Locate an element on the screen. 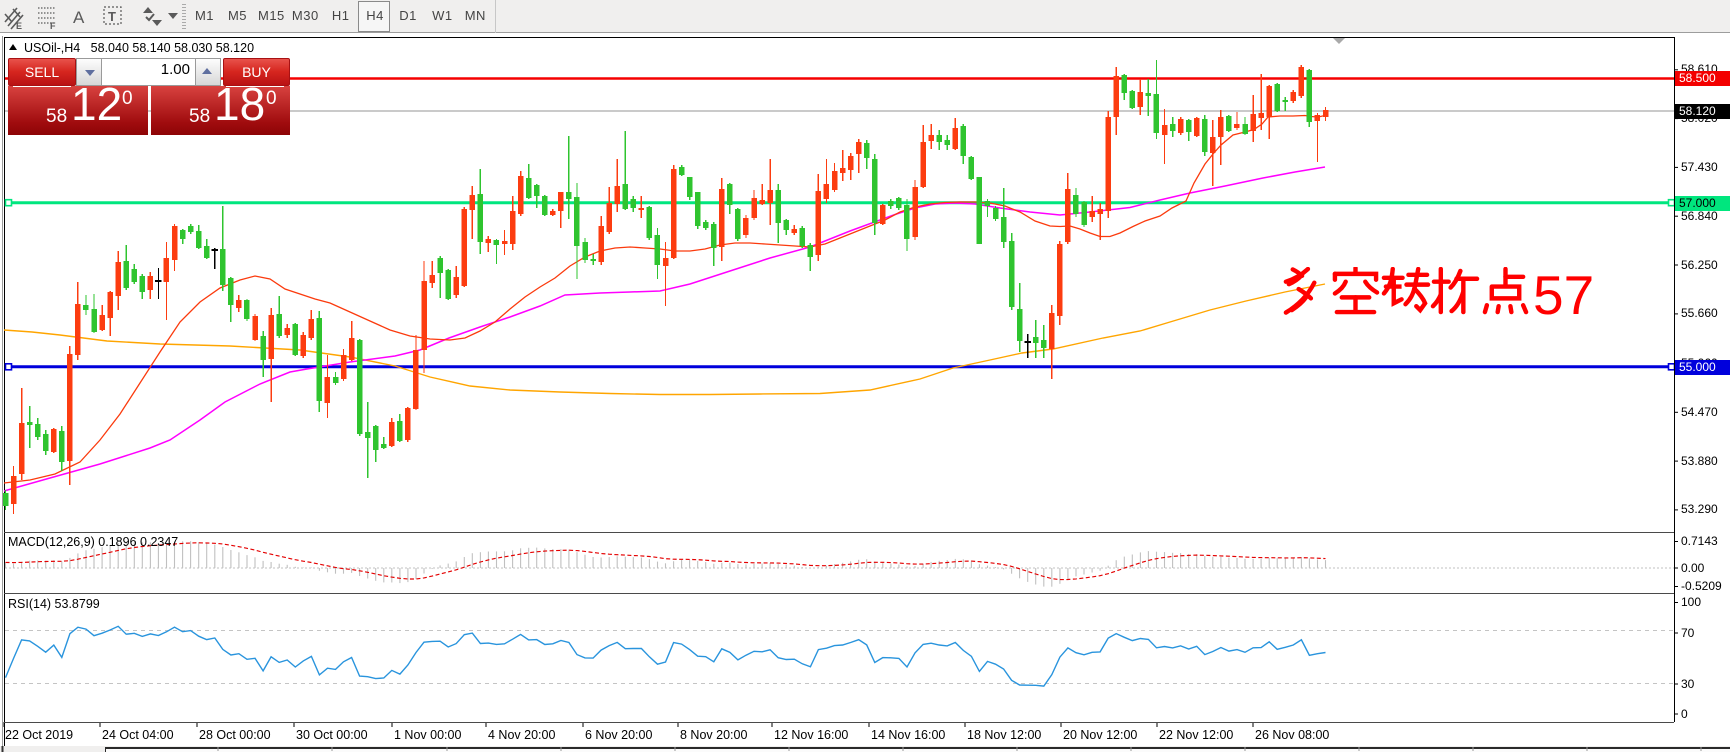 This screenshot has width=1730, height=752. svg-text: E is located at coordinates (19, 26).